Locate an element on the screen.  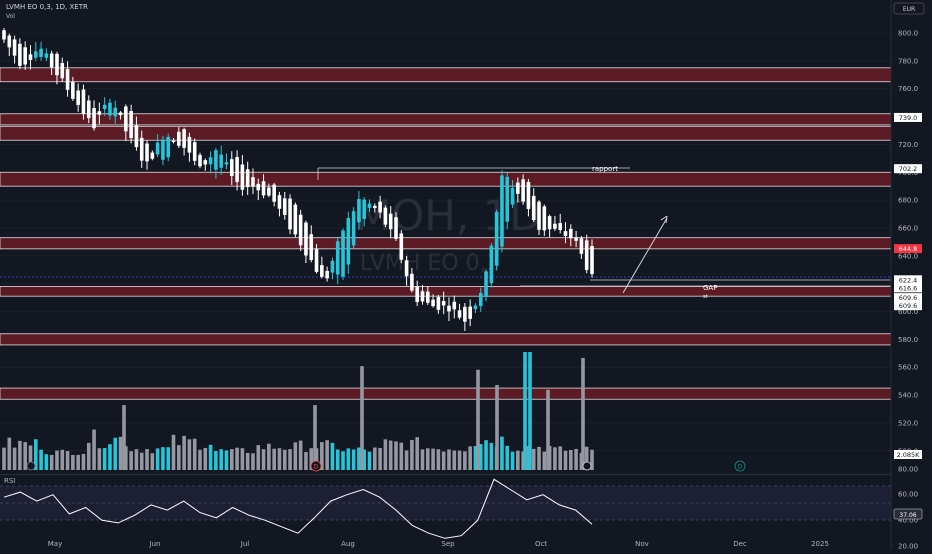
marker-right: D is located at coordinates (740, 466).